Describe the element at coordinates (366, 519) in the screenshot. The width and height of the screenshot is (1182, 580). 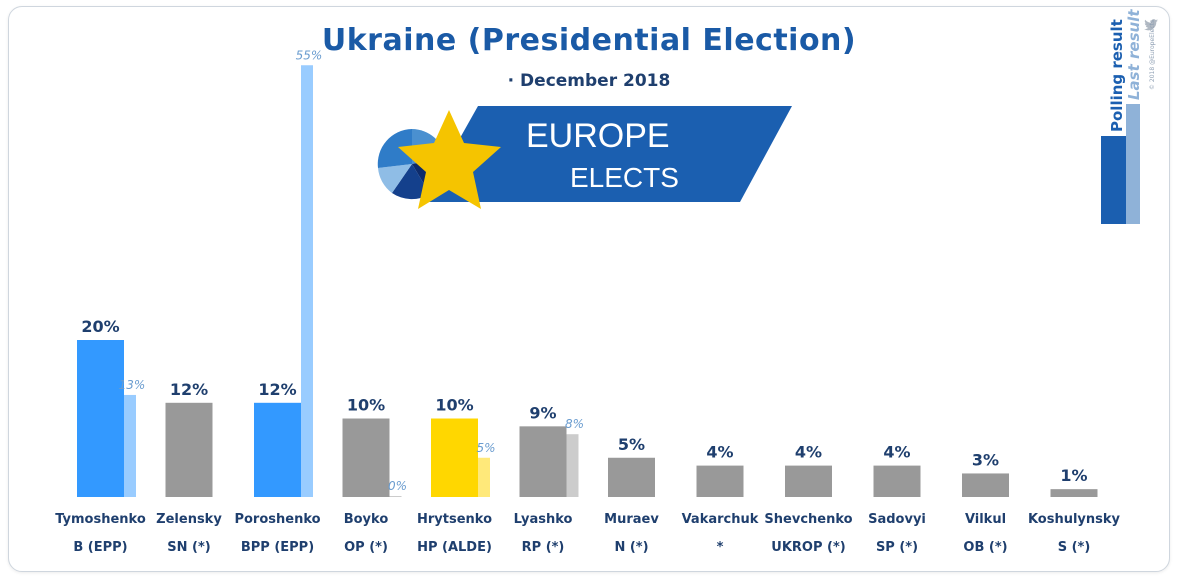
I see `category-label: Boyko` at that location.